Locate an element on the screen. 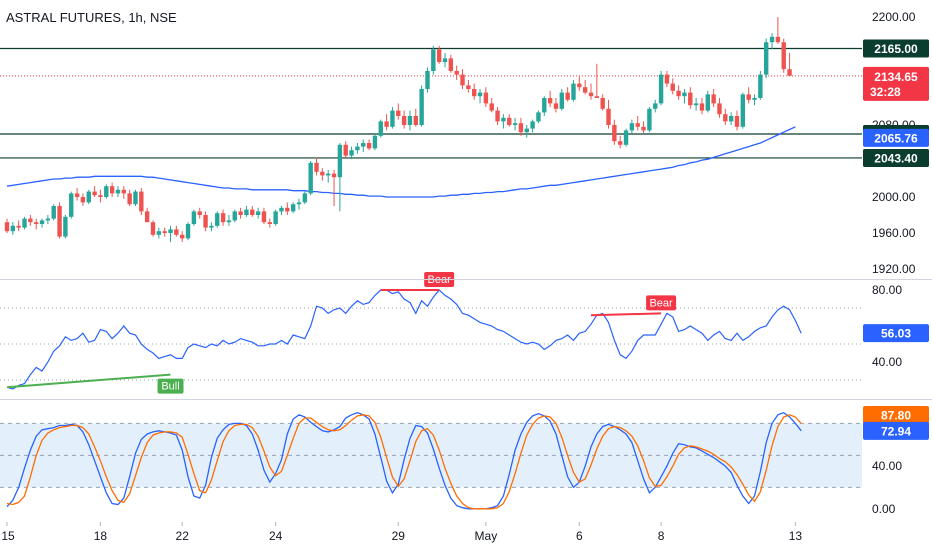 The image size is (932, 550). ma-label: 2065.76 is located at coordinates (896, 138).